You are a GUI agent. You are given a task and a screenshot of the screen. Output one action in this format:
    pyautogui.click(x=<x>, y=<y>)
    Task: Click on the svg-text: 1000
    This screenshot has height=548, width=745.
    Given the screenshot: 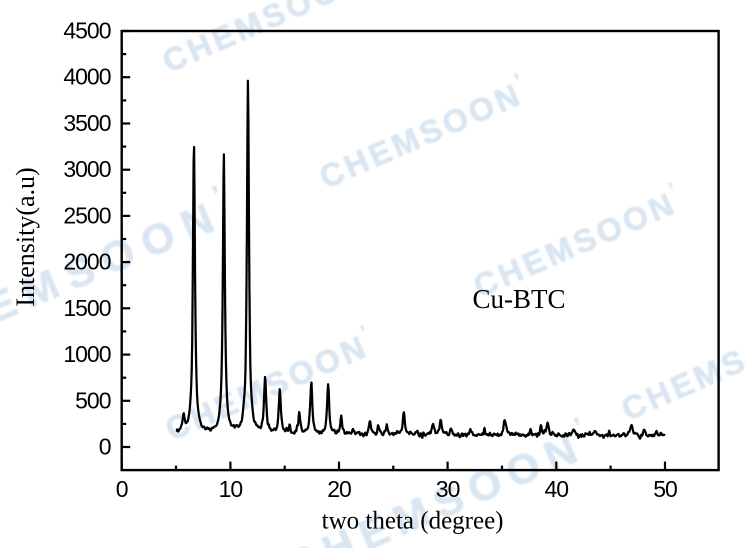 What is the action you would take?
    pyautogui.click(x=86, y=354)
    